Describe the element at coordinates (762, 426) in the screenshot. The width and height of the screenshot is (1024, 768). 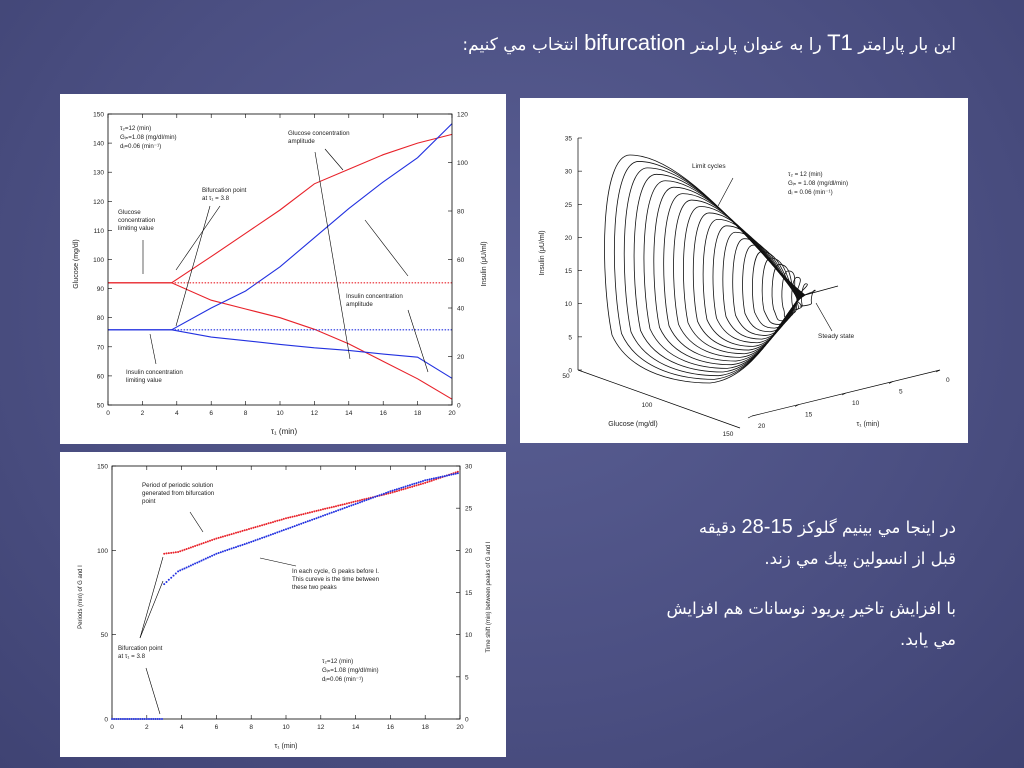
I see `z-tick-label: 20` at that location.